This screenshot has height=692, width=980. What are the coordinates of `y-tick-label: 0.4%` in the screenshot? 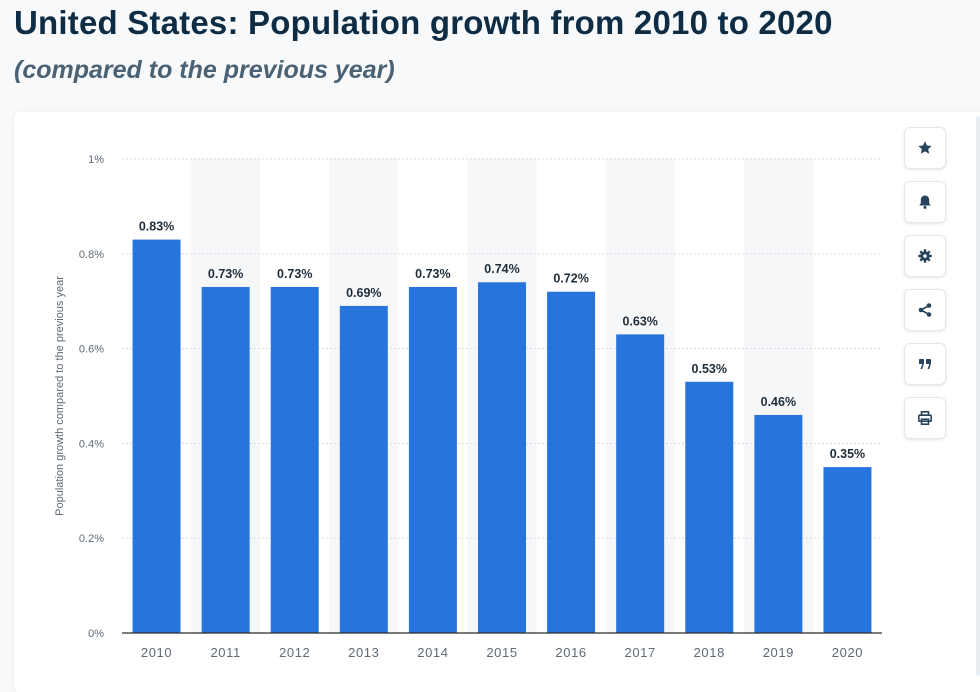 It's located at (91, 444).